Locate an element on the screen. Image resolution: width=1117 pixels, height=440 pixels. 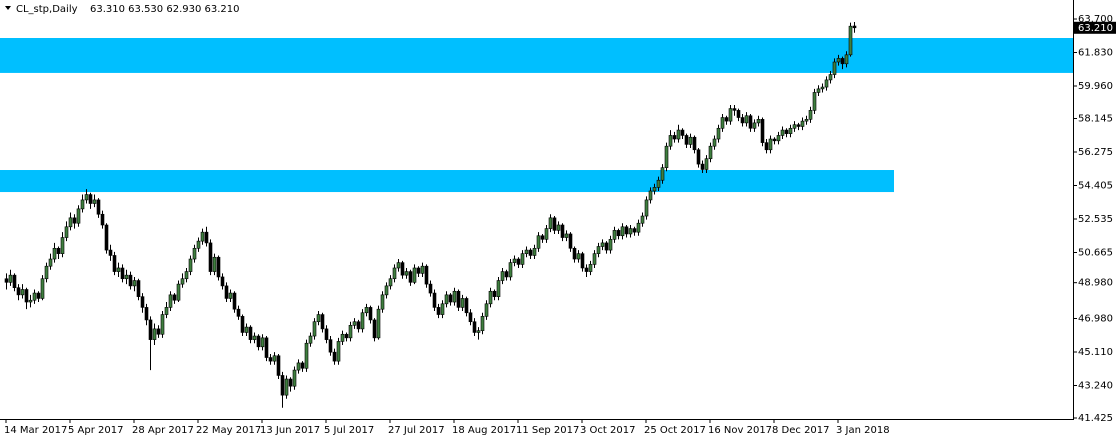
y-tick-label: 58.145 is located at coordinates (1095, 119).